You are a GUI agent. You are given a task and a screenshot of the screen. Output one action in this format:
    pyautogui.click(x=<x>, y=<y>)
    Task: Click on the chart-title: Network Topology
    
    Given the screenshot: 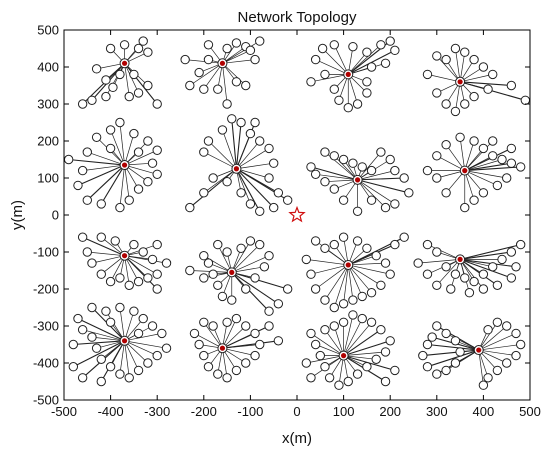 What is the action you would take?
    pyautogui.click(x=297, y=17)
    